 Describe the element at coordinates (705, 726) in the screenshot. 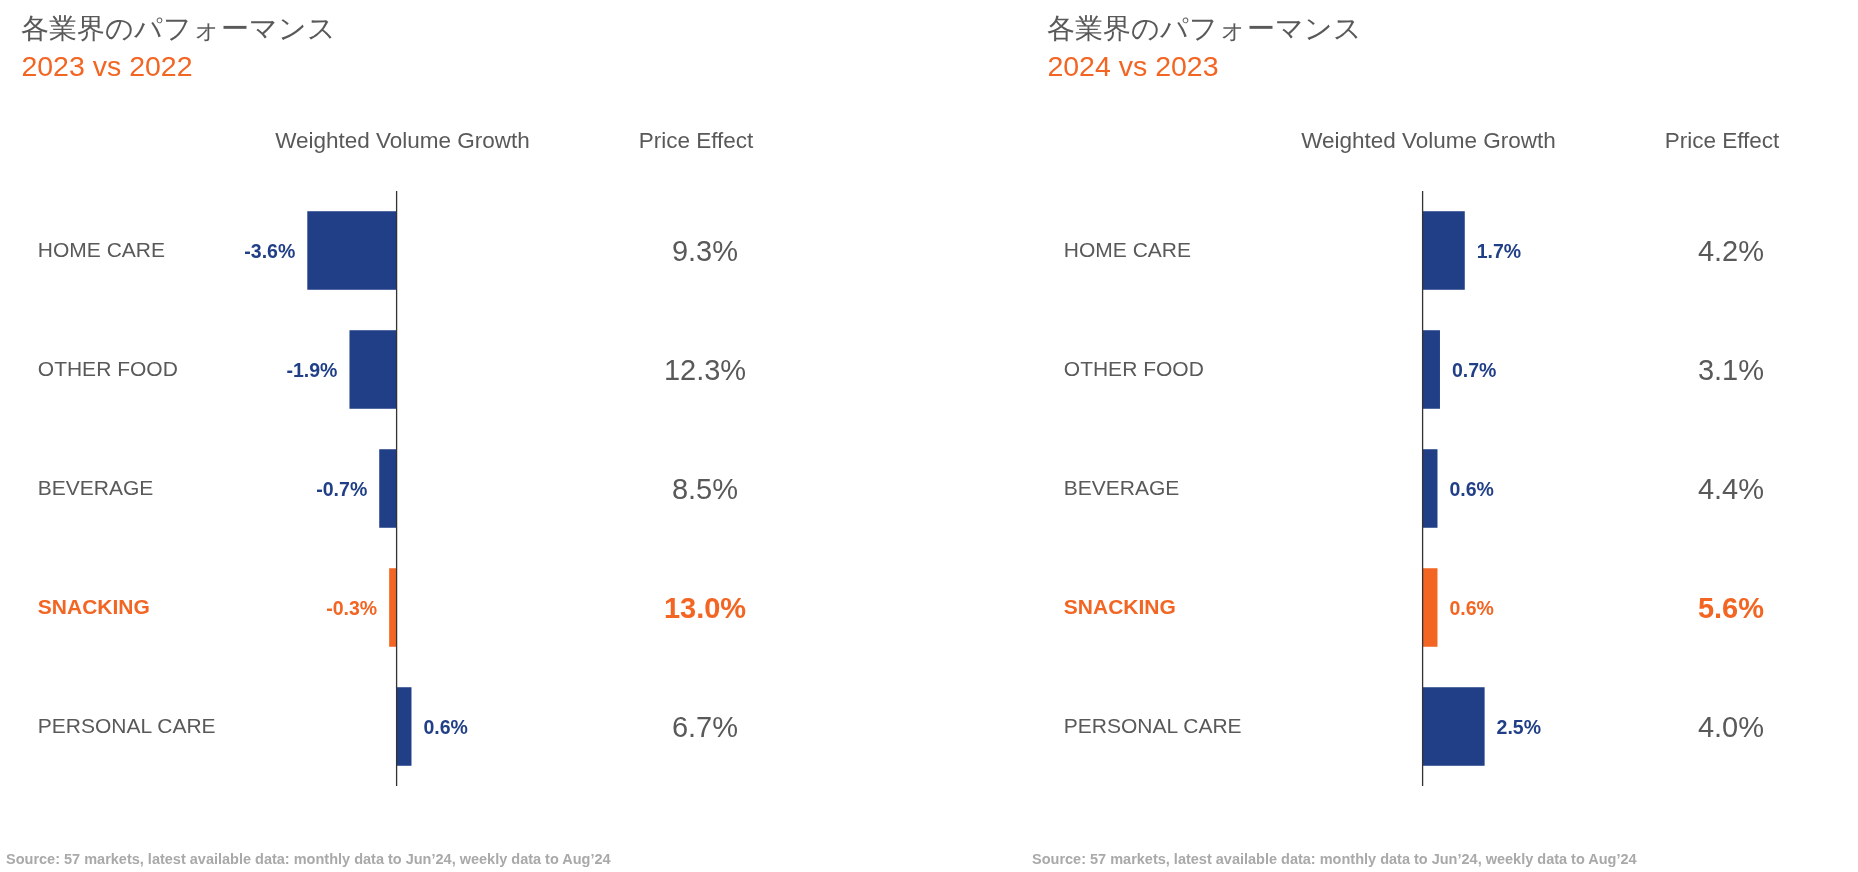

I see `data-label: 6.7%` at that location.